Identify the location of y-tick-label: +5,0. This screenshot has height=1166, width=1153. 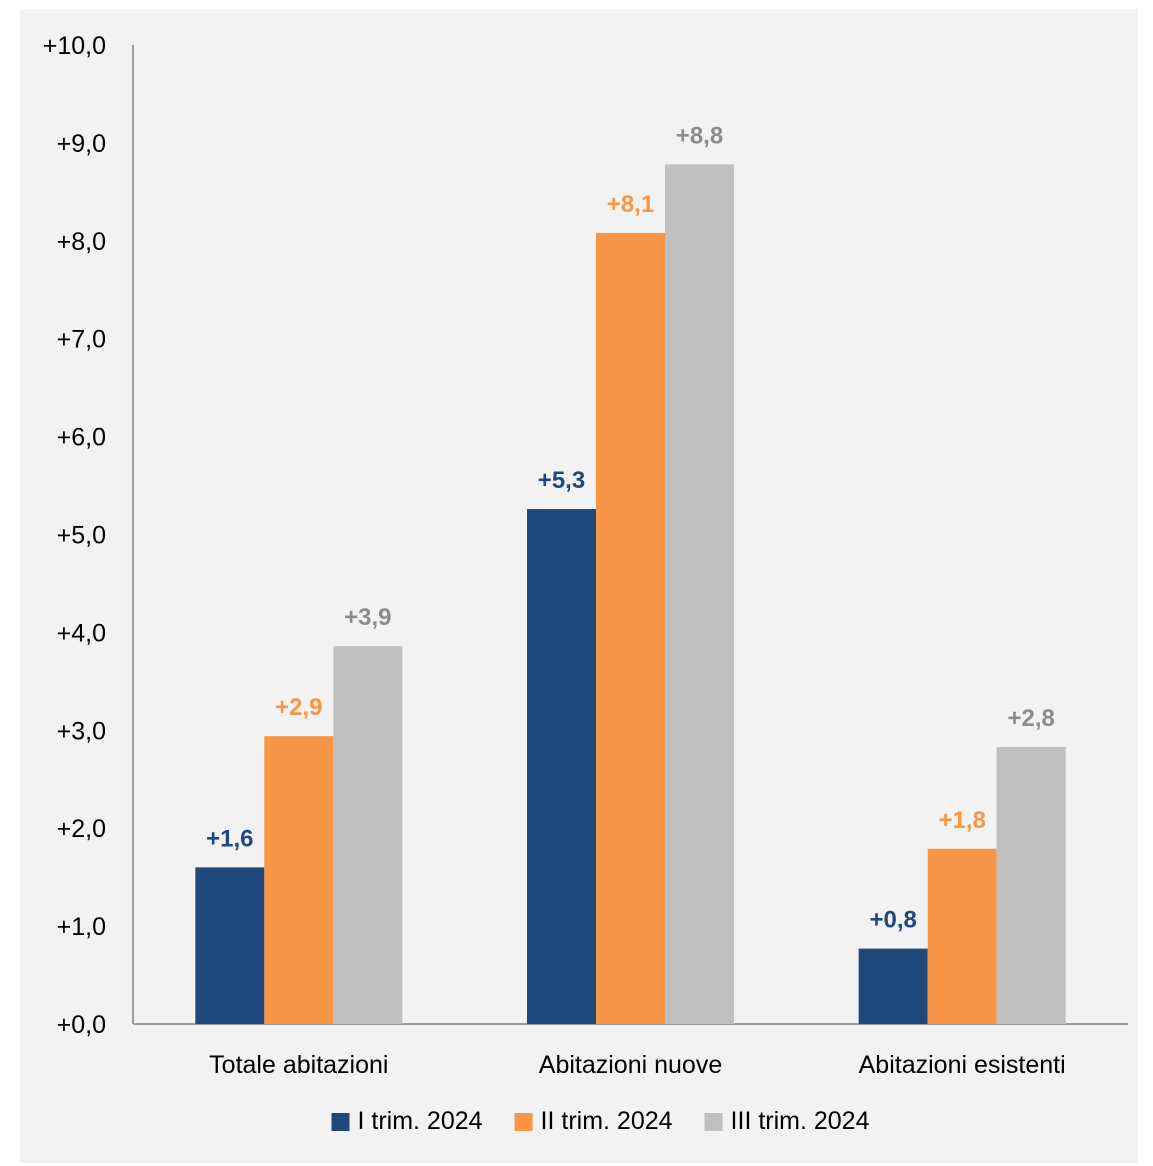
(81, 536).